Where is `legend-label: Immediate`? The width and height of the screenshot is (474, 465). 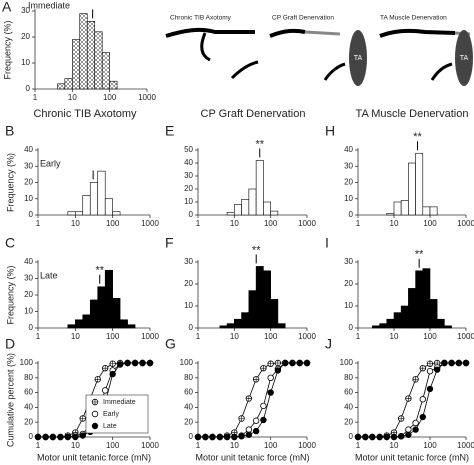 legend-label: Immediate is located at coordinates (119, 402).